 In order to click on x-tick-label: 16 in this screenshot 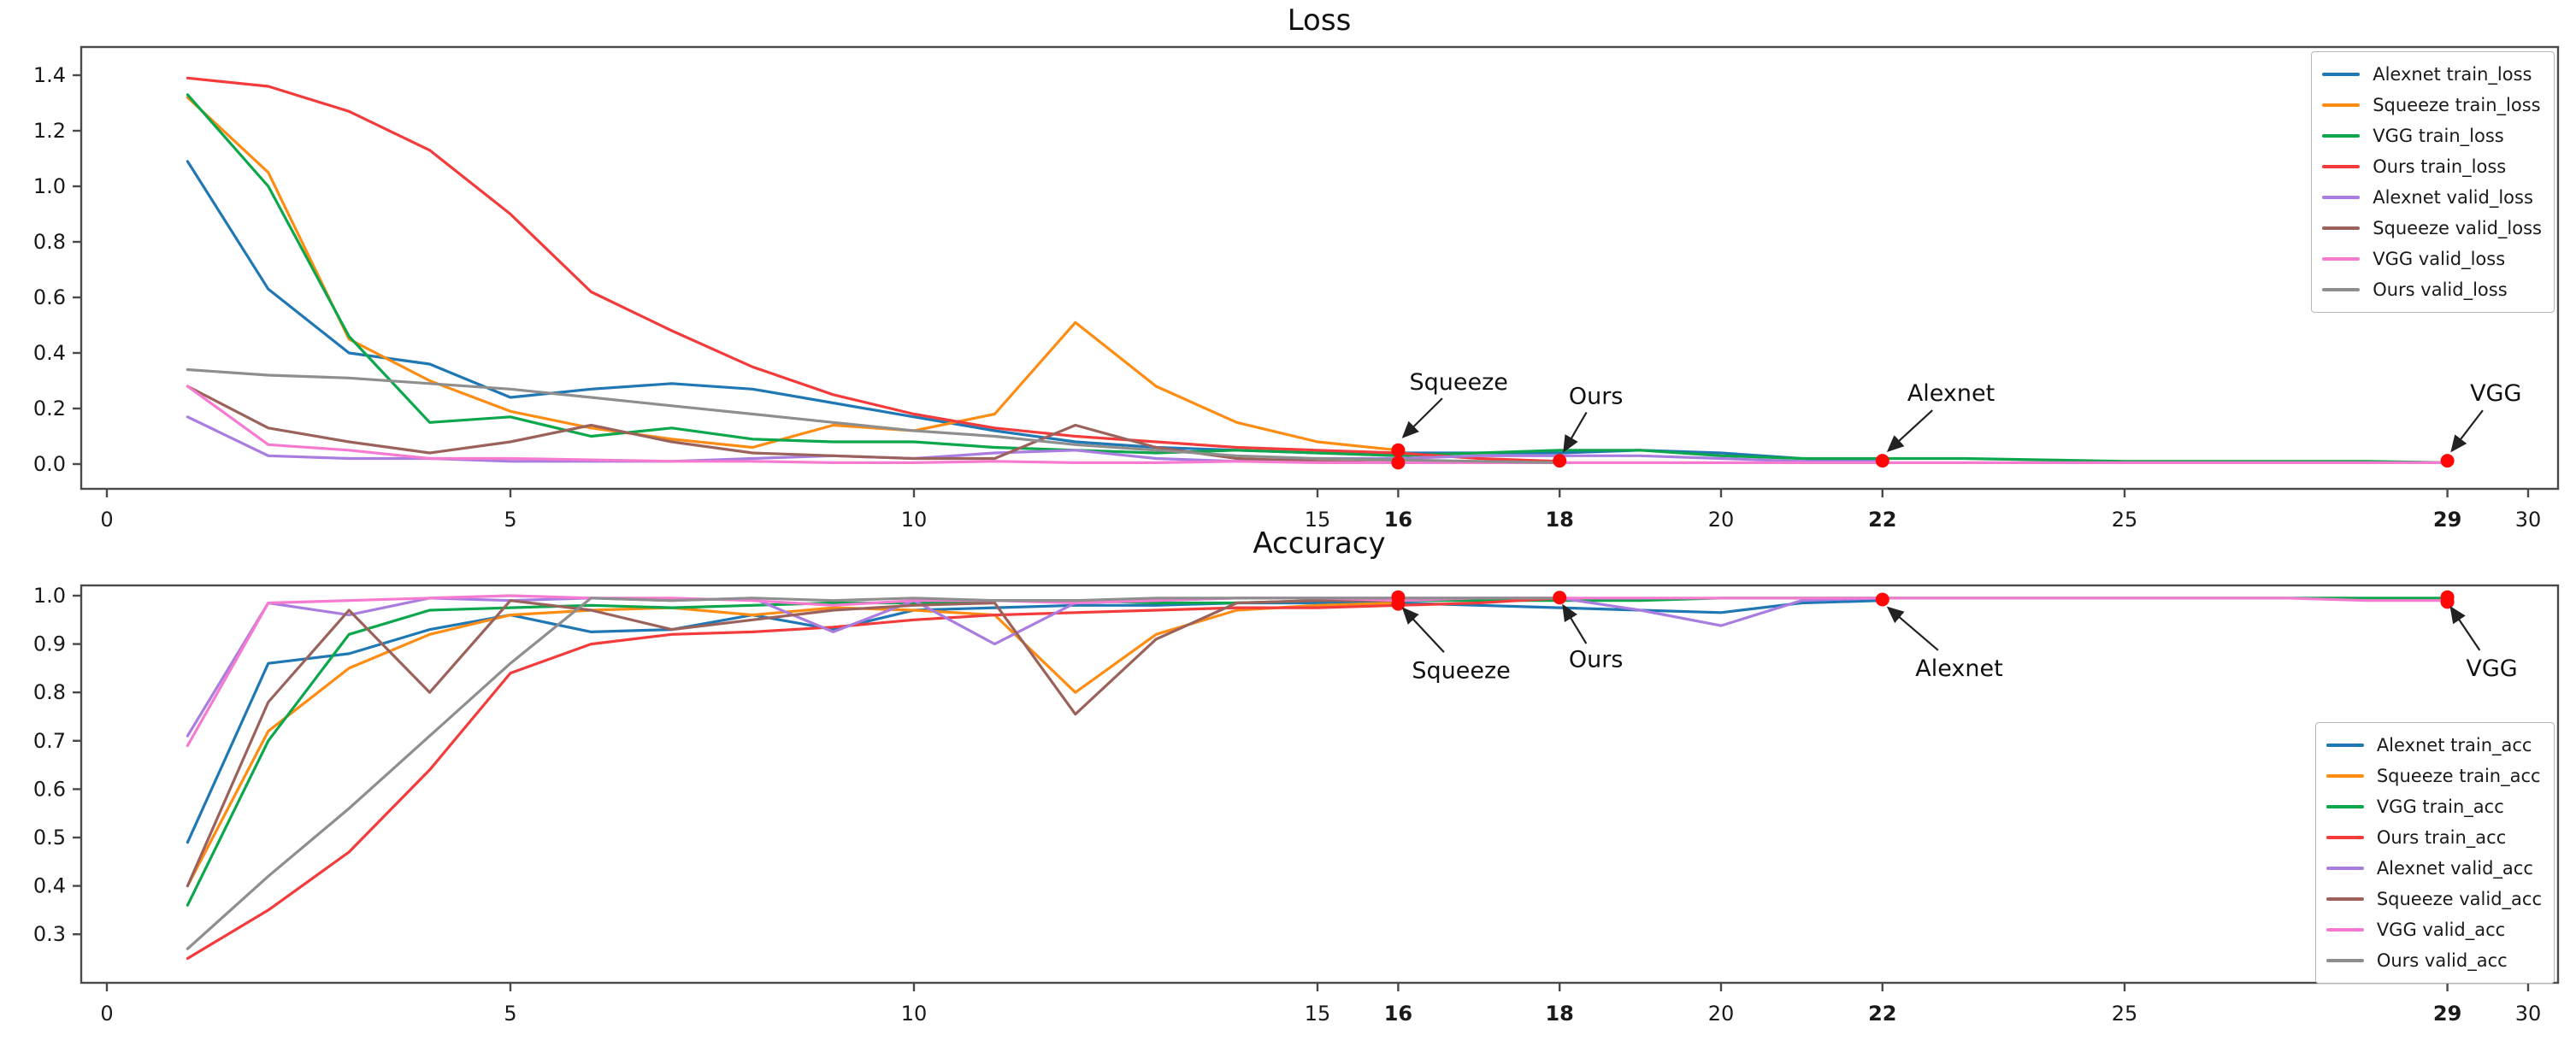, I will do `click(1398, 520)`.